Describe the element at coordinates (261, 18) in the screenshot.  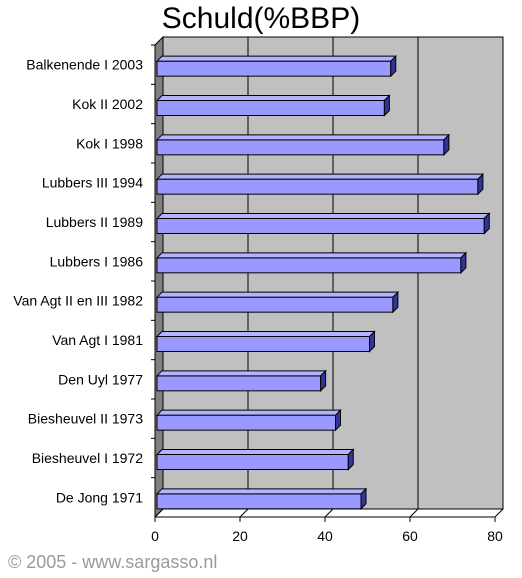
I see `chart-title: Schuld(%BBP)` at that location.